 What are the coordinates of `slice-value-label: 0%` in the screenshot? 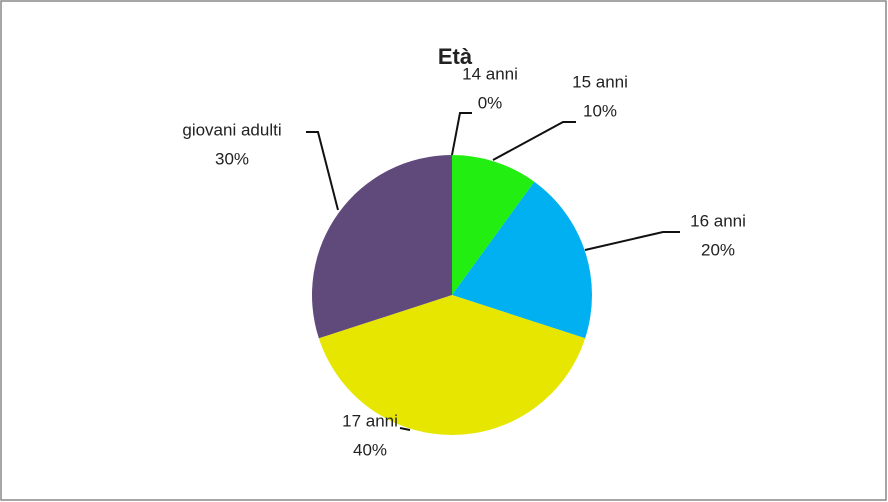 It's located at (490, 102).